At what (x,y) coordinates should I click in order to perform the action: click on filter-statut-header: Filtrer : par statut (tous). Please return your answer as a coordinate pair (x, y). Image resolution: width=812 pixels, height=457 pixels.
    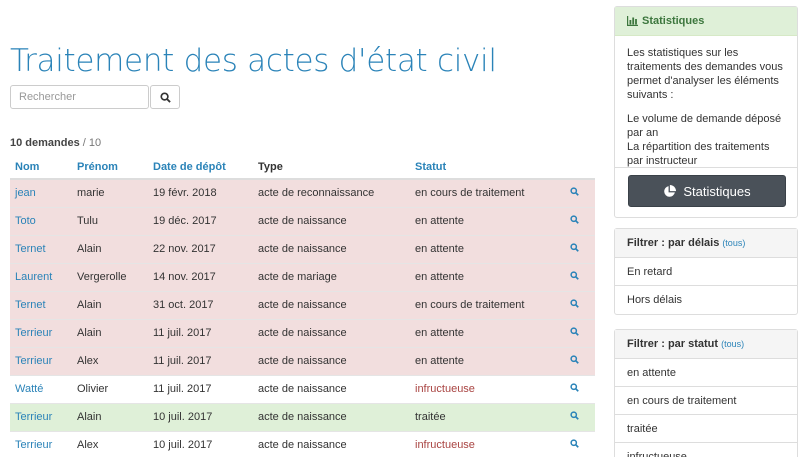
    Looking at the image, I should click on (706, 344).